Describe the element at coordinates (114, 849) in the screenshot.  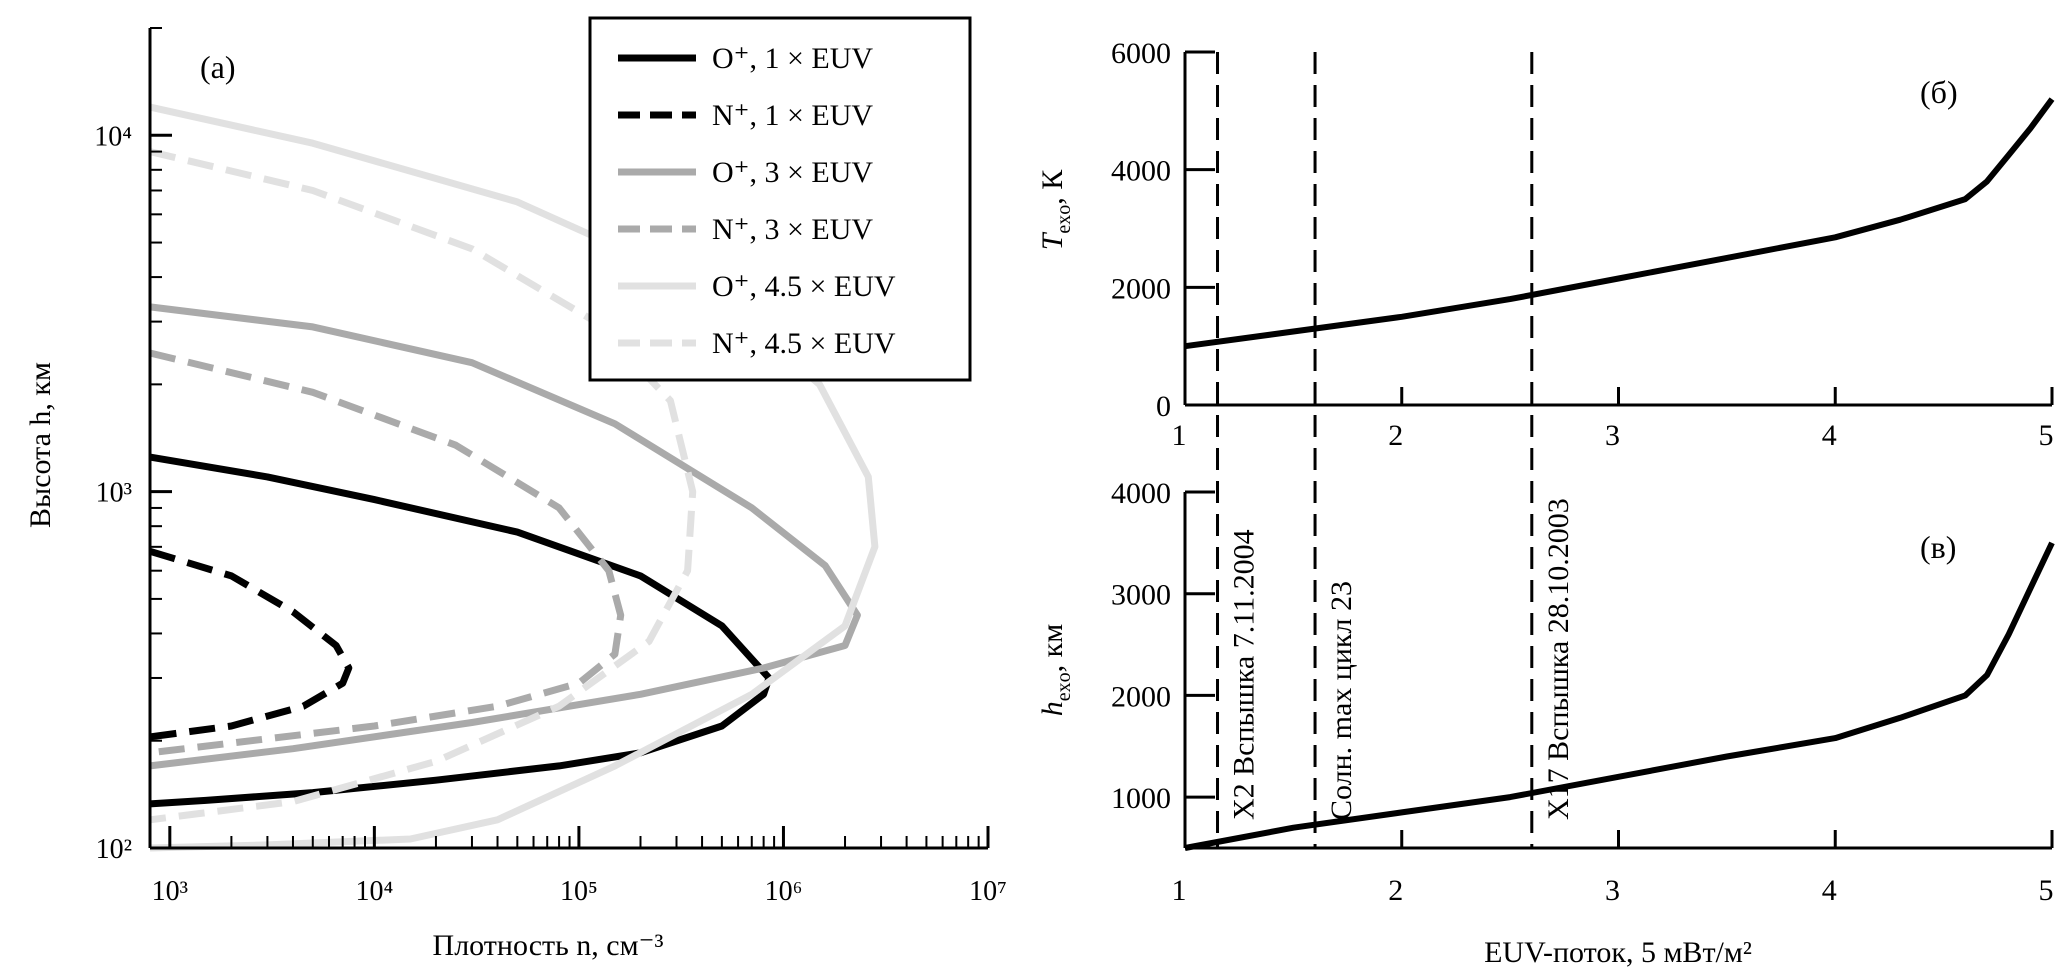
I see `y-tick-label: 10²` at that location.